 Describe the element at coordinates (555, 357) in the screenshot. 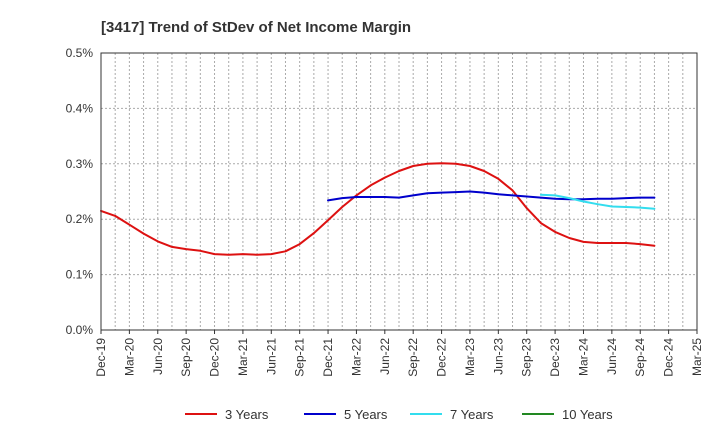

I see `x-tick-label: Dec-23` at that location.